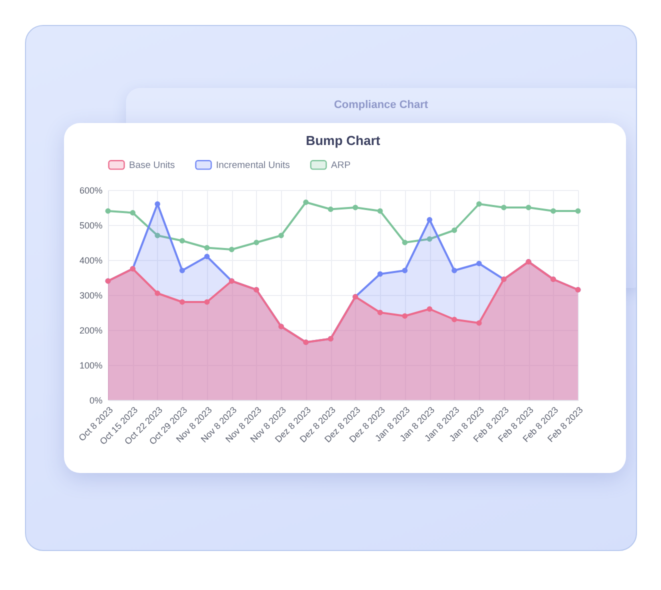 Image resolution: width=661 pixels, height=590 pixels. I want to click on y-tick-label: 500%, so click(90, 225).